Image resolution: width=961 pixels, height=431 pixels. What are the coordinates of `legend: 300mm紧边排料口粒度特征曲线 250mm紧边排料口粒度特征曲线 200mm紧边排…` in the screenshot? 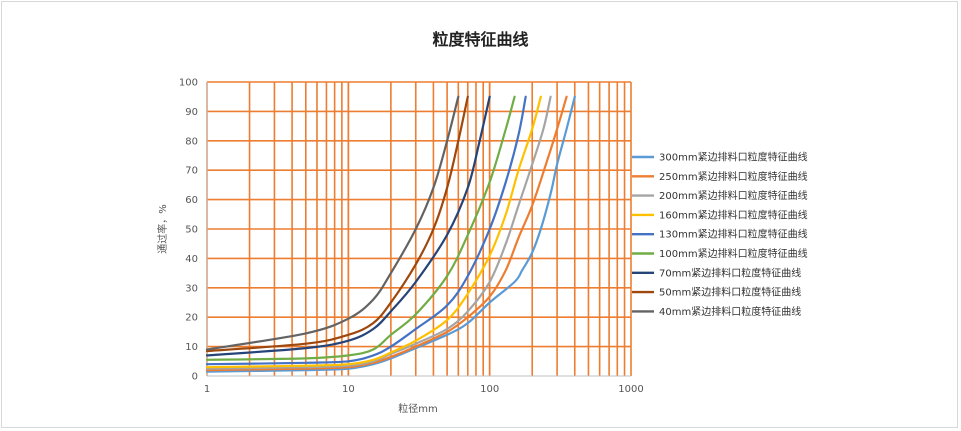 It's located at (720, 234).